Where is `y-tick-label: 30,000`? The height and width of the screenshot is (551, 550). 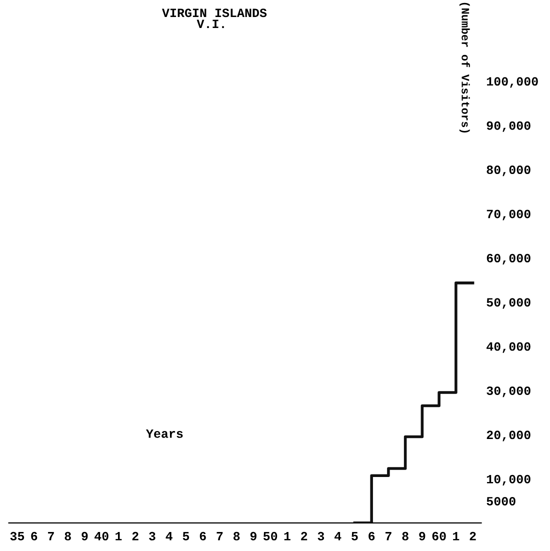
y-tick-label: 30,000 is located at coordinates (508, 392).